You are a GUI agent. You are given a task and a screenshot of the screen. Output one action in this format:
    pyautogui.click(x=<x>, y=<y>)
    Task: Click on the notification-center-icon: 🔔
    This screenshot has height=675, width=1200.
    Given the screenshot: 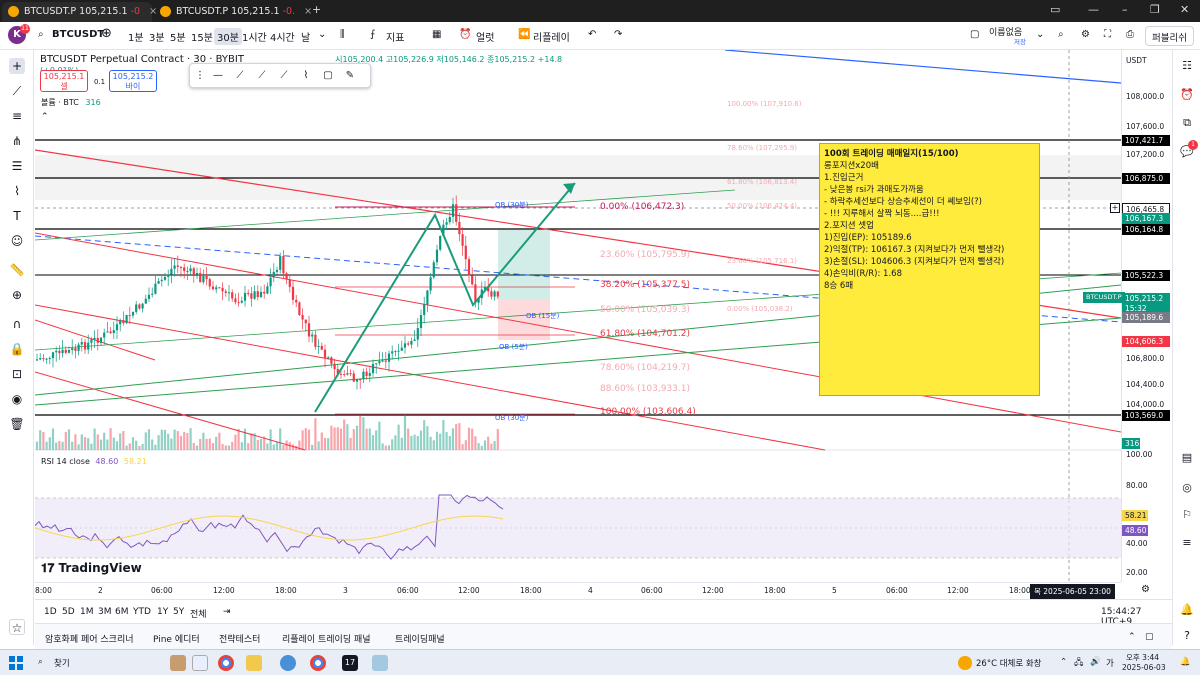 What is the action you would take?
    pyautogui.click(x=1185, y=662)
    